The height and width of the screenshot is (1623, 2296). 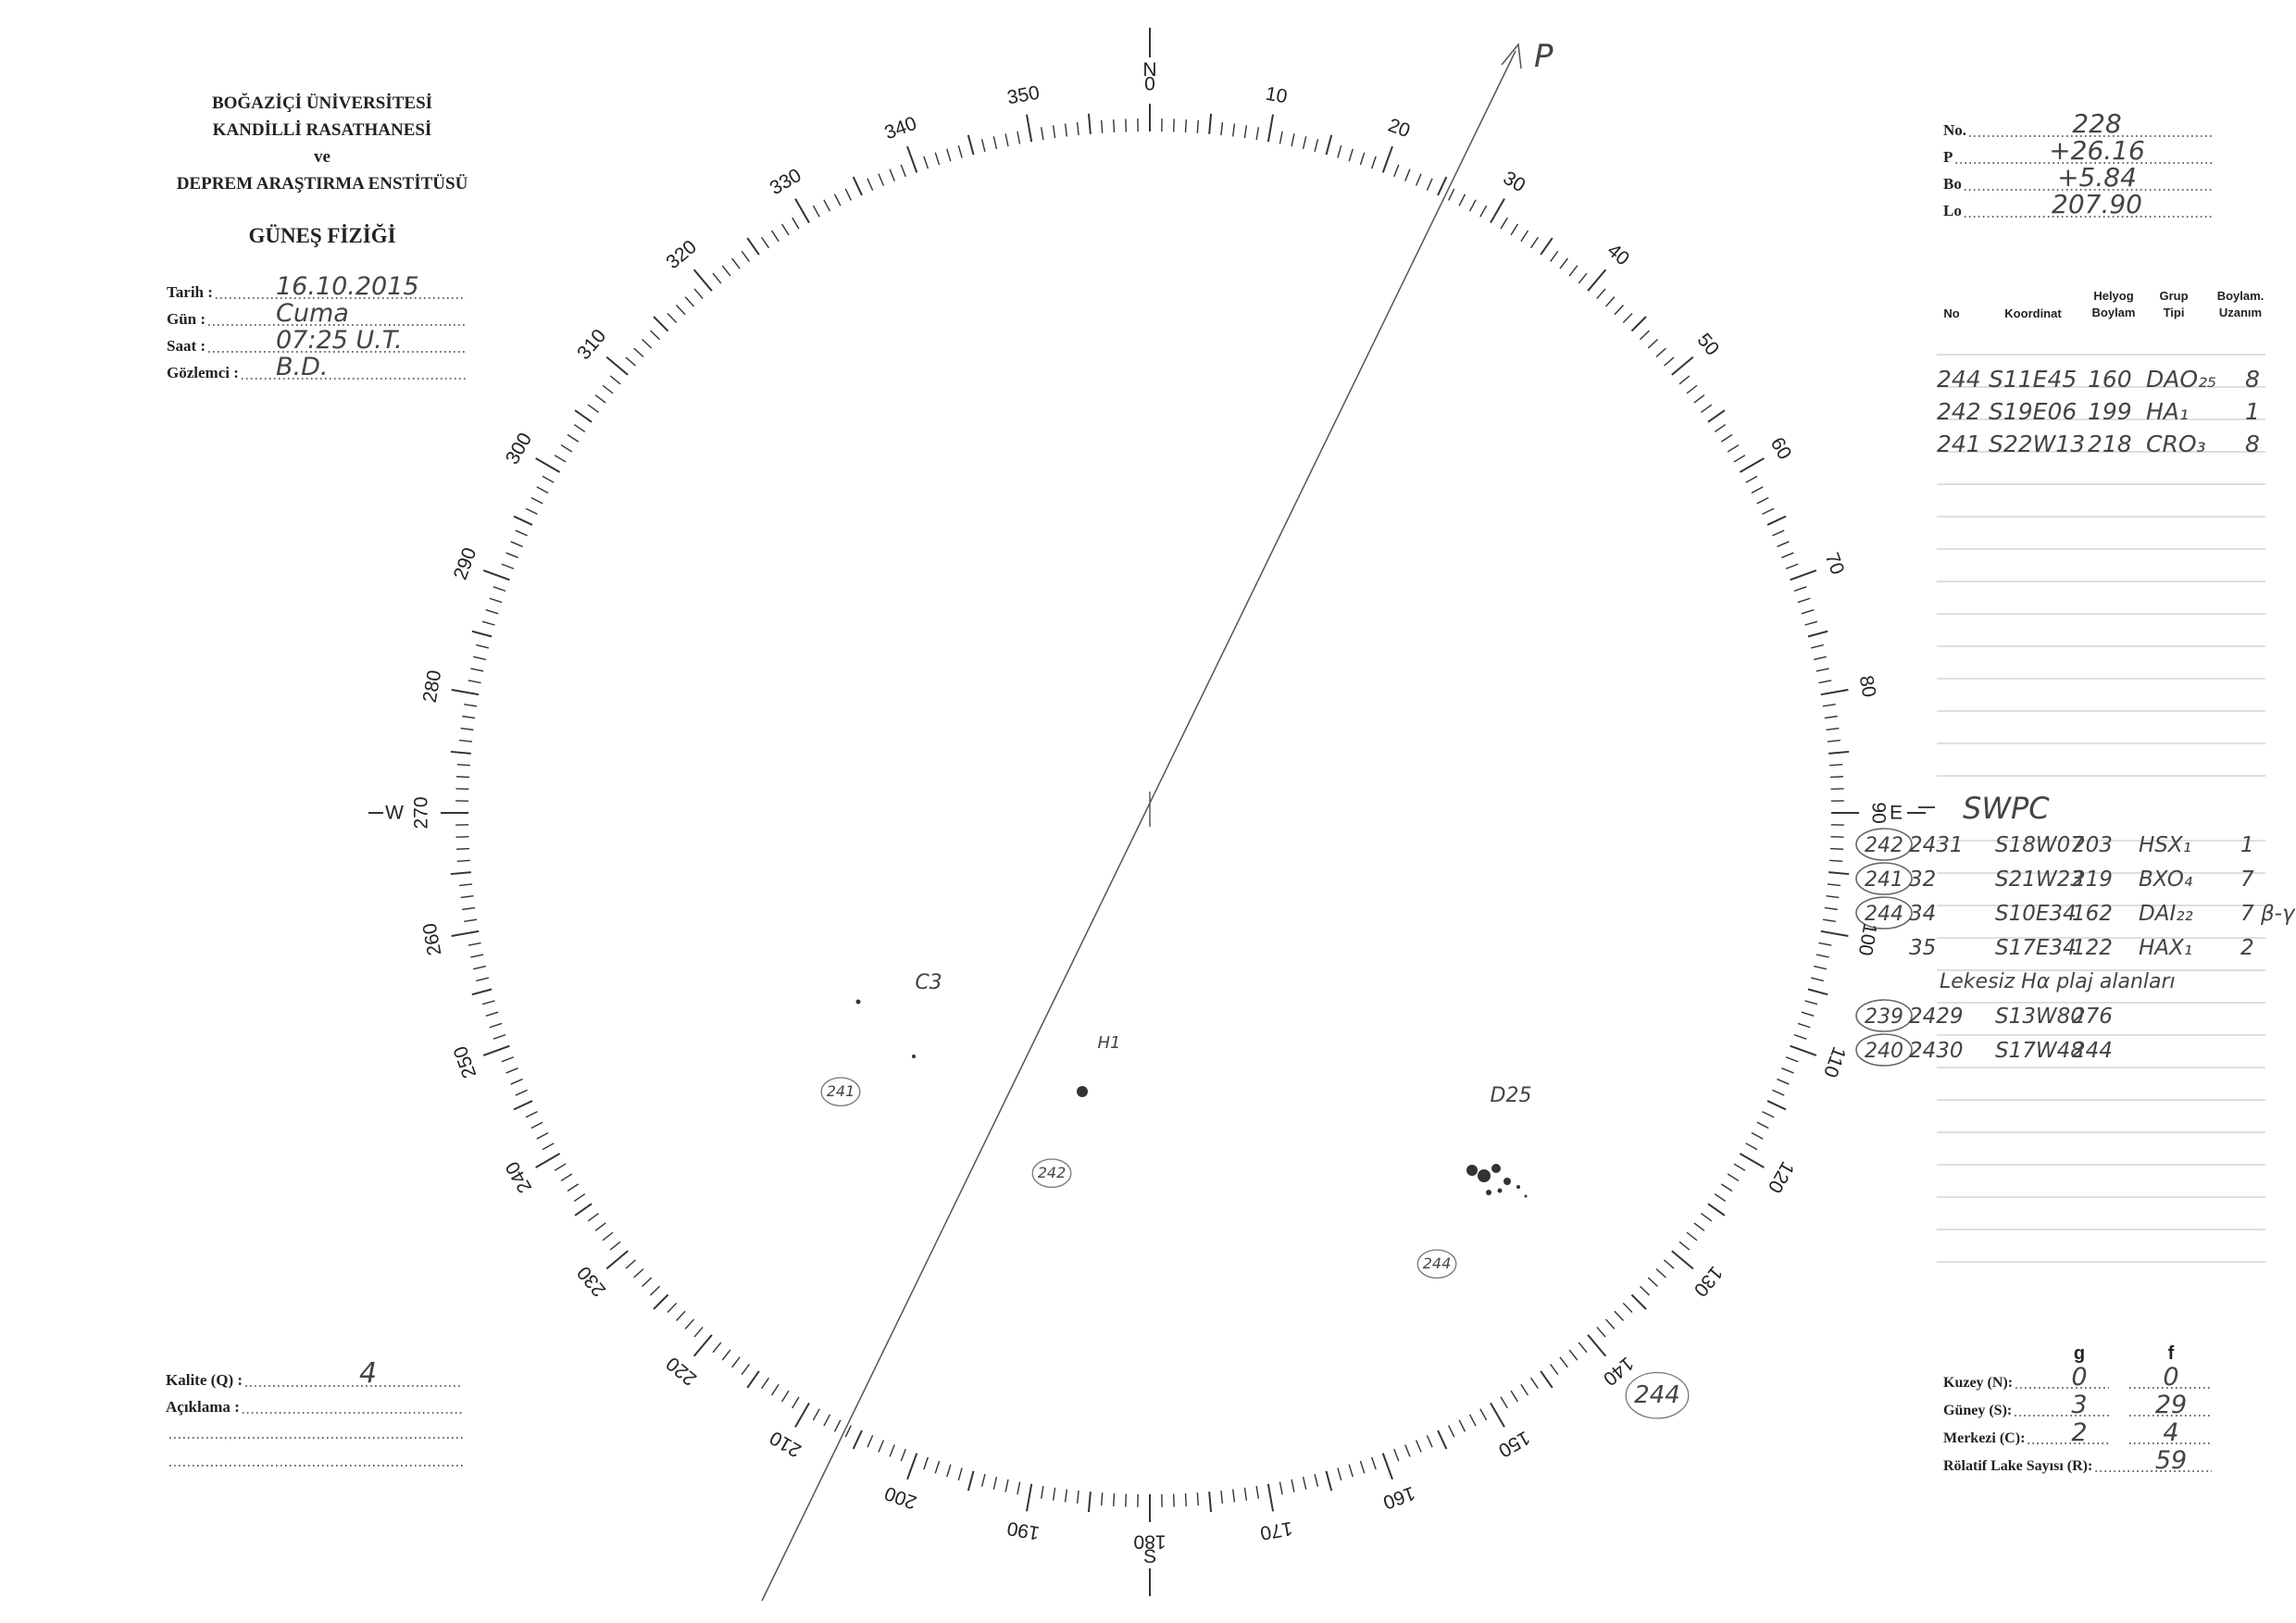 What do you see at coordinates (421, 813) in the screenshot?
I see `dial-label: 270` at bounding box center [421, 813].